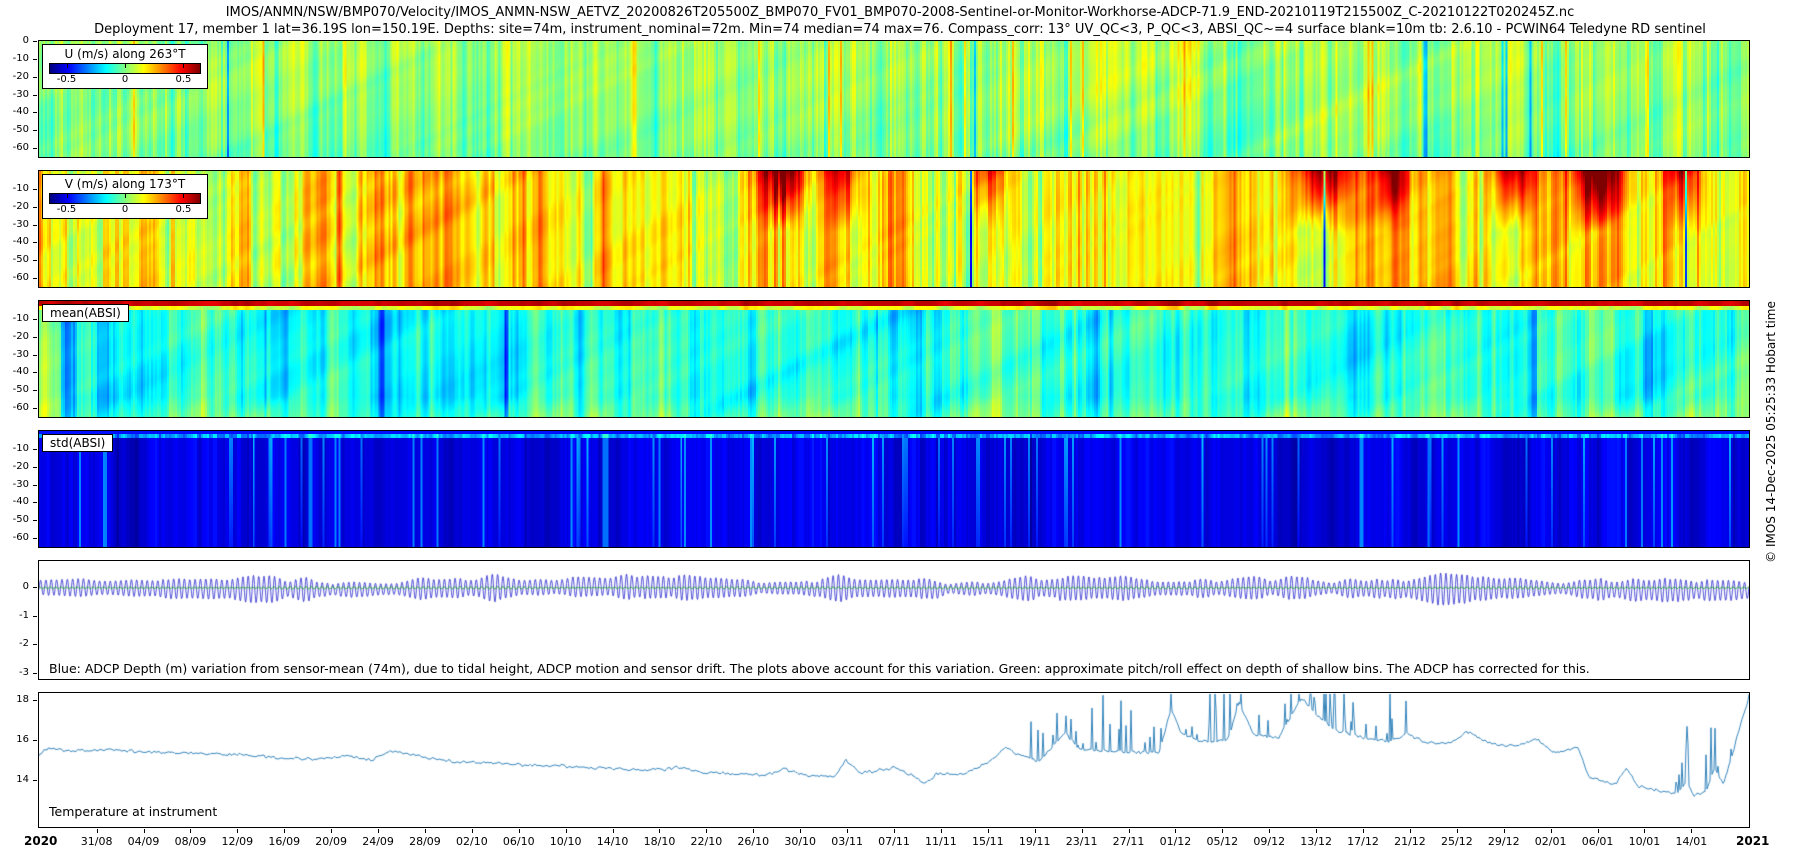 The width and height of the screenshot is (1800, 850). What do you see at coordinates (20, 224) in the screenshot?
I see `y-tick-label: -30` at bounding box center [20, 224].